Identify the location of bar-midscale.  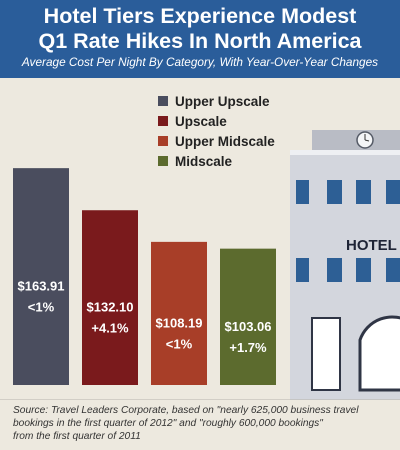
(248, 316).